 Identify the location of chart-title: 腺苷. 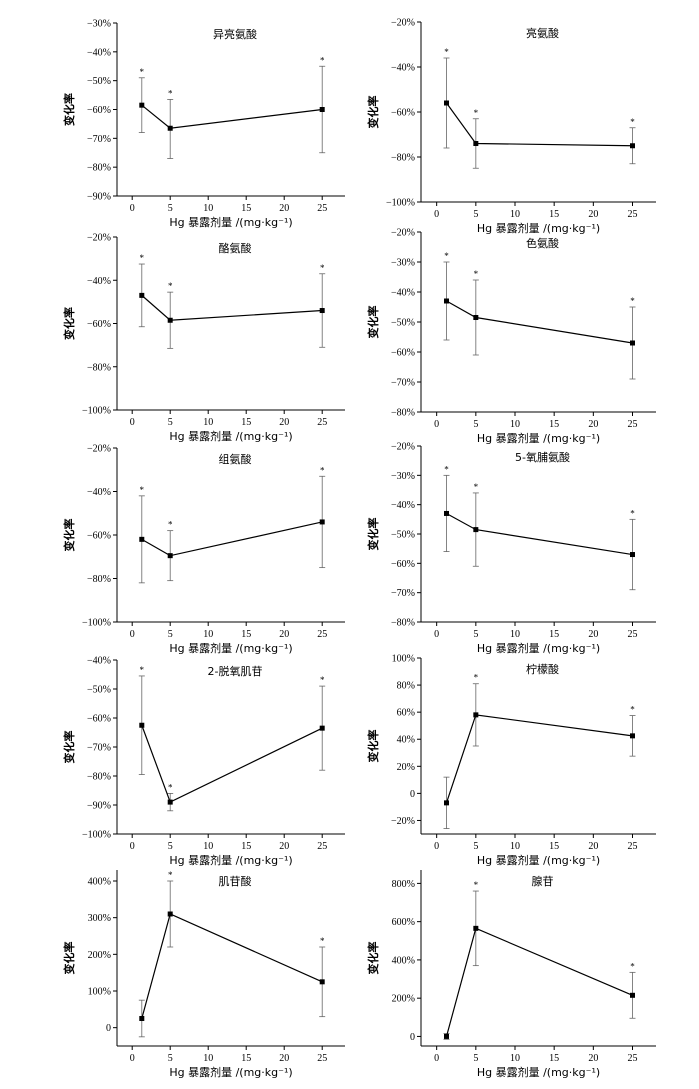
(543, 881).